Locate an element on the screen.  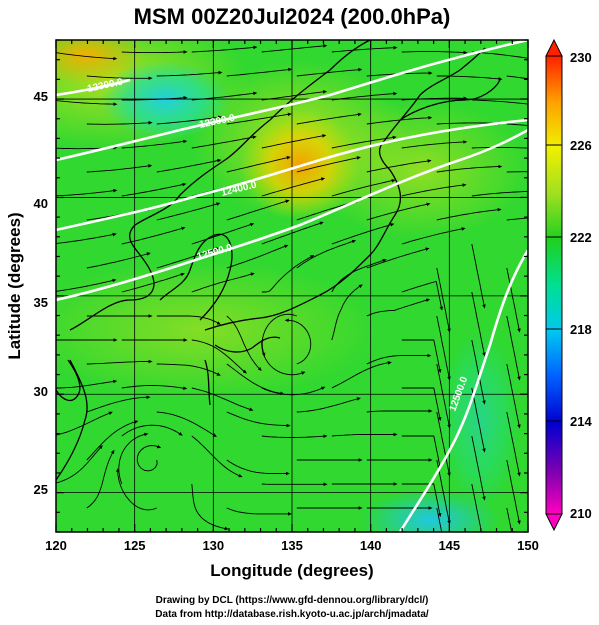
y-tick-label: 30 is located at coordinates (41, 391).